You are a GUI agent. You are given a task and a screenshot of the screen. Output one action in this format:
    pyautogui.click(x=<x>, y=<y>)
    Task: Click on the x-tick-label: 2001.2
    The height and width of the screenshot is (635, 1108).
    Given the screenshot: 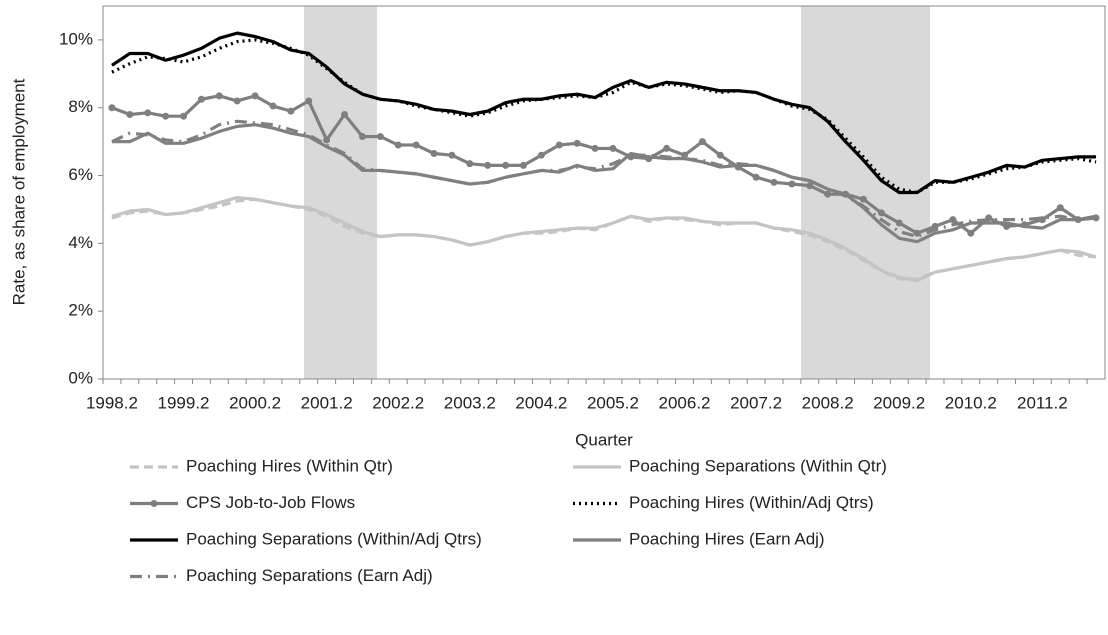 What is the action you would take?
    pyautogui.click(x=327, y=402)
    